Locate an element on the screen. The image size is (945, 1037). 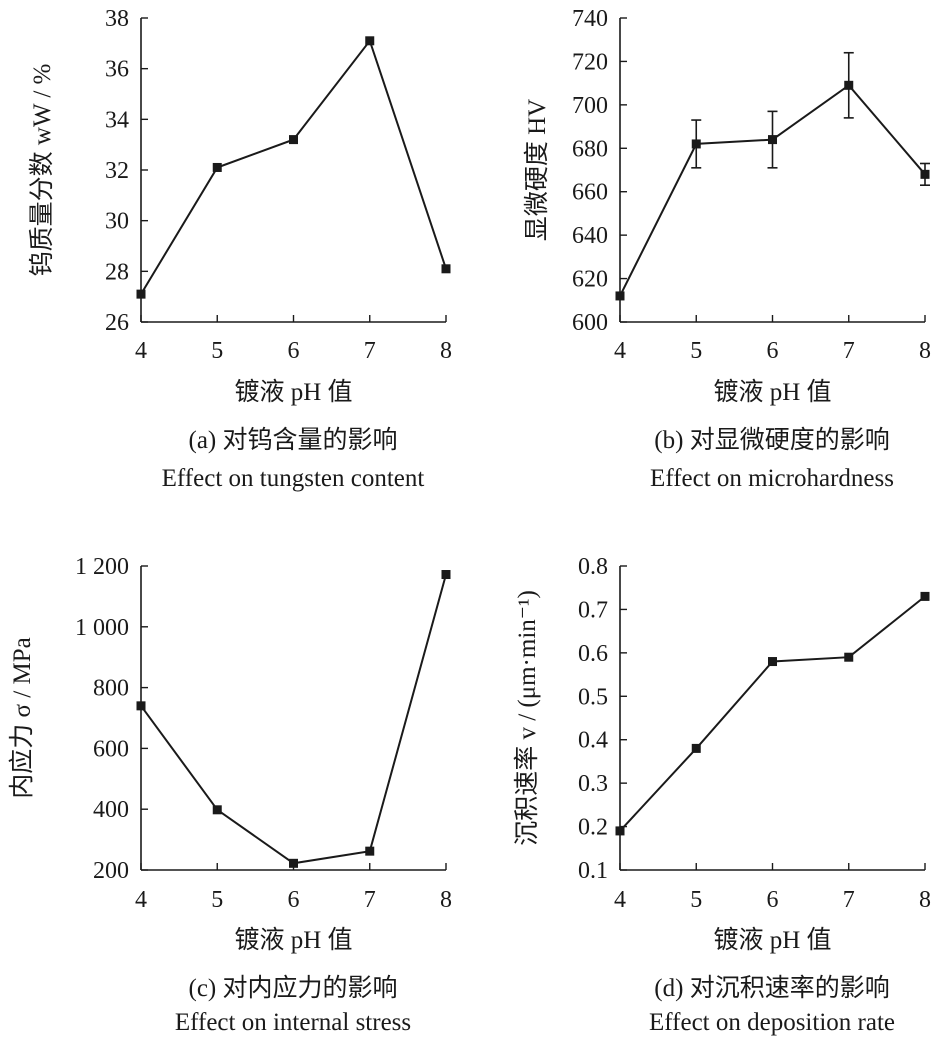
y-tick-label: 660 is located at coordinates (590, 193).